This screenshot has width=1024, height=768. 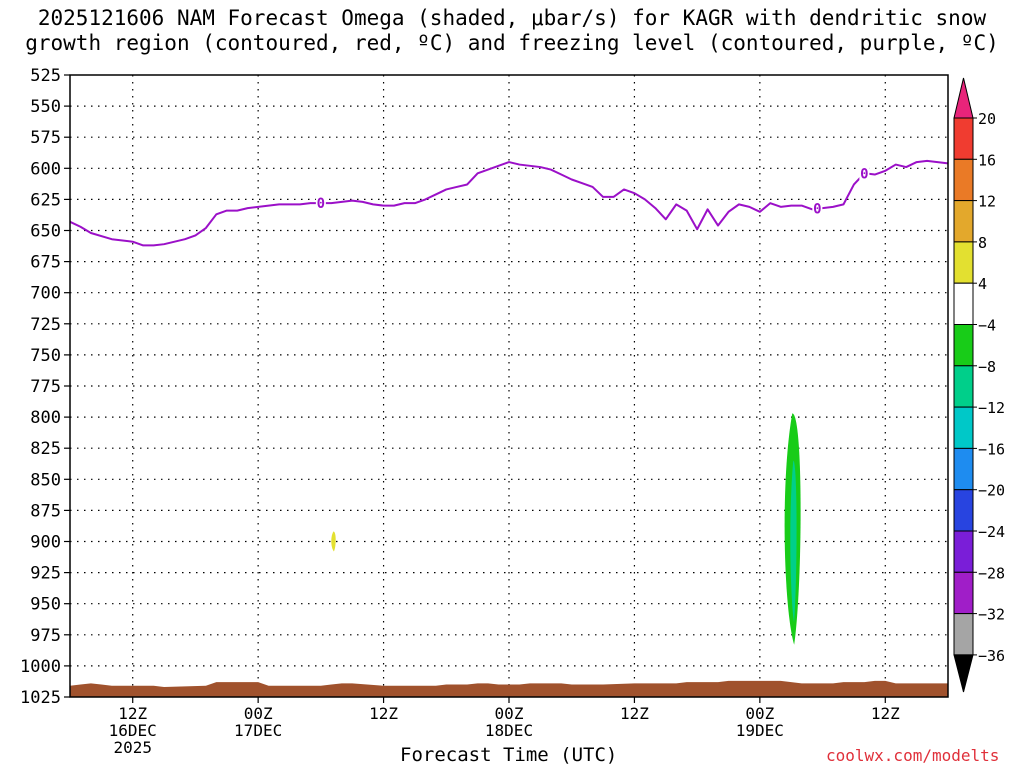 I want to click on y-tick-label-650: 650, so click(x=45, y=232).